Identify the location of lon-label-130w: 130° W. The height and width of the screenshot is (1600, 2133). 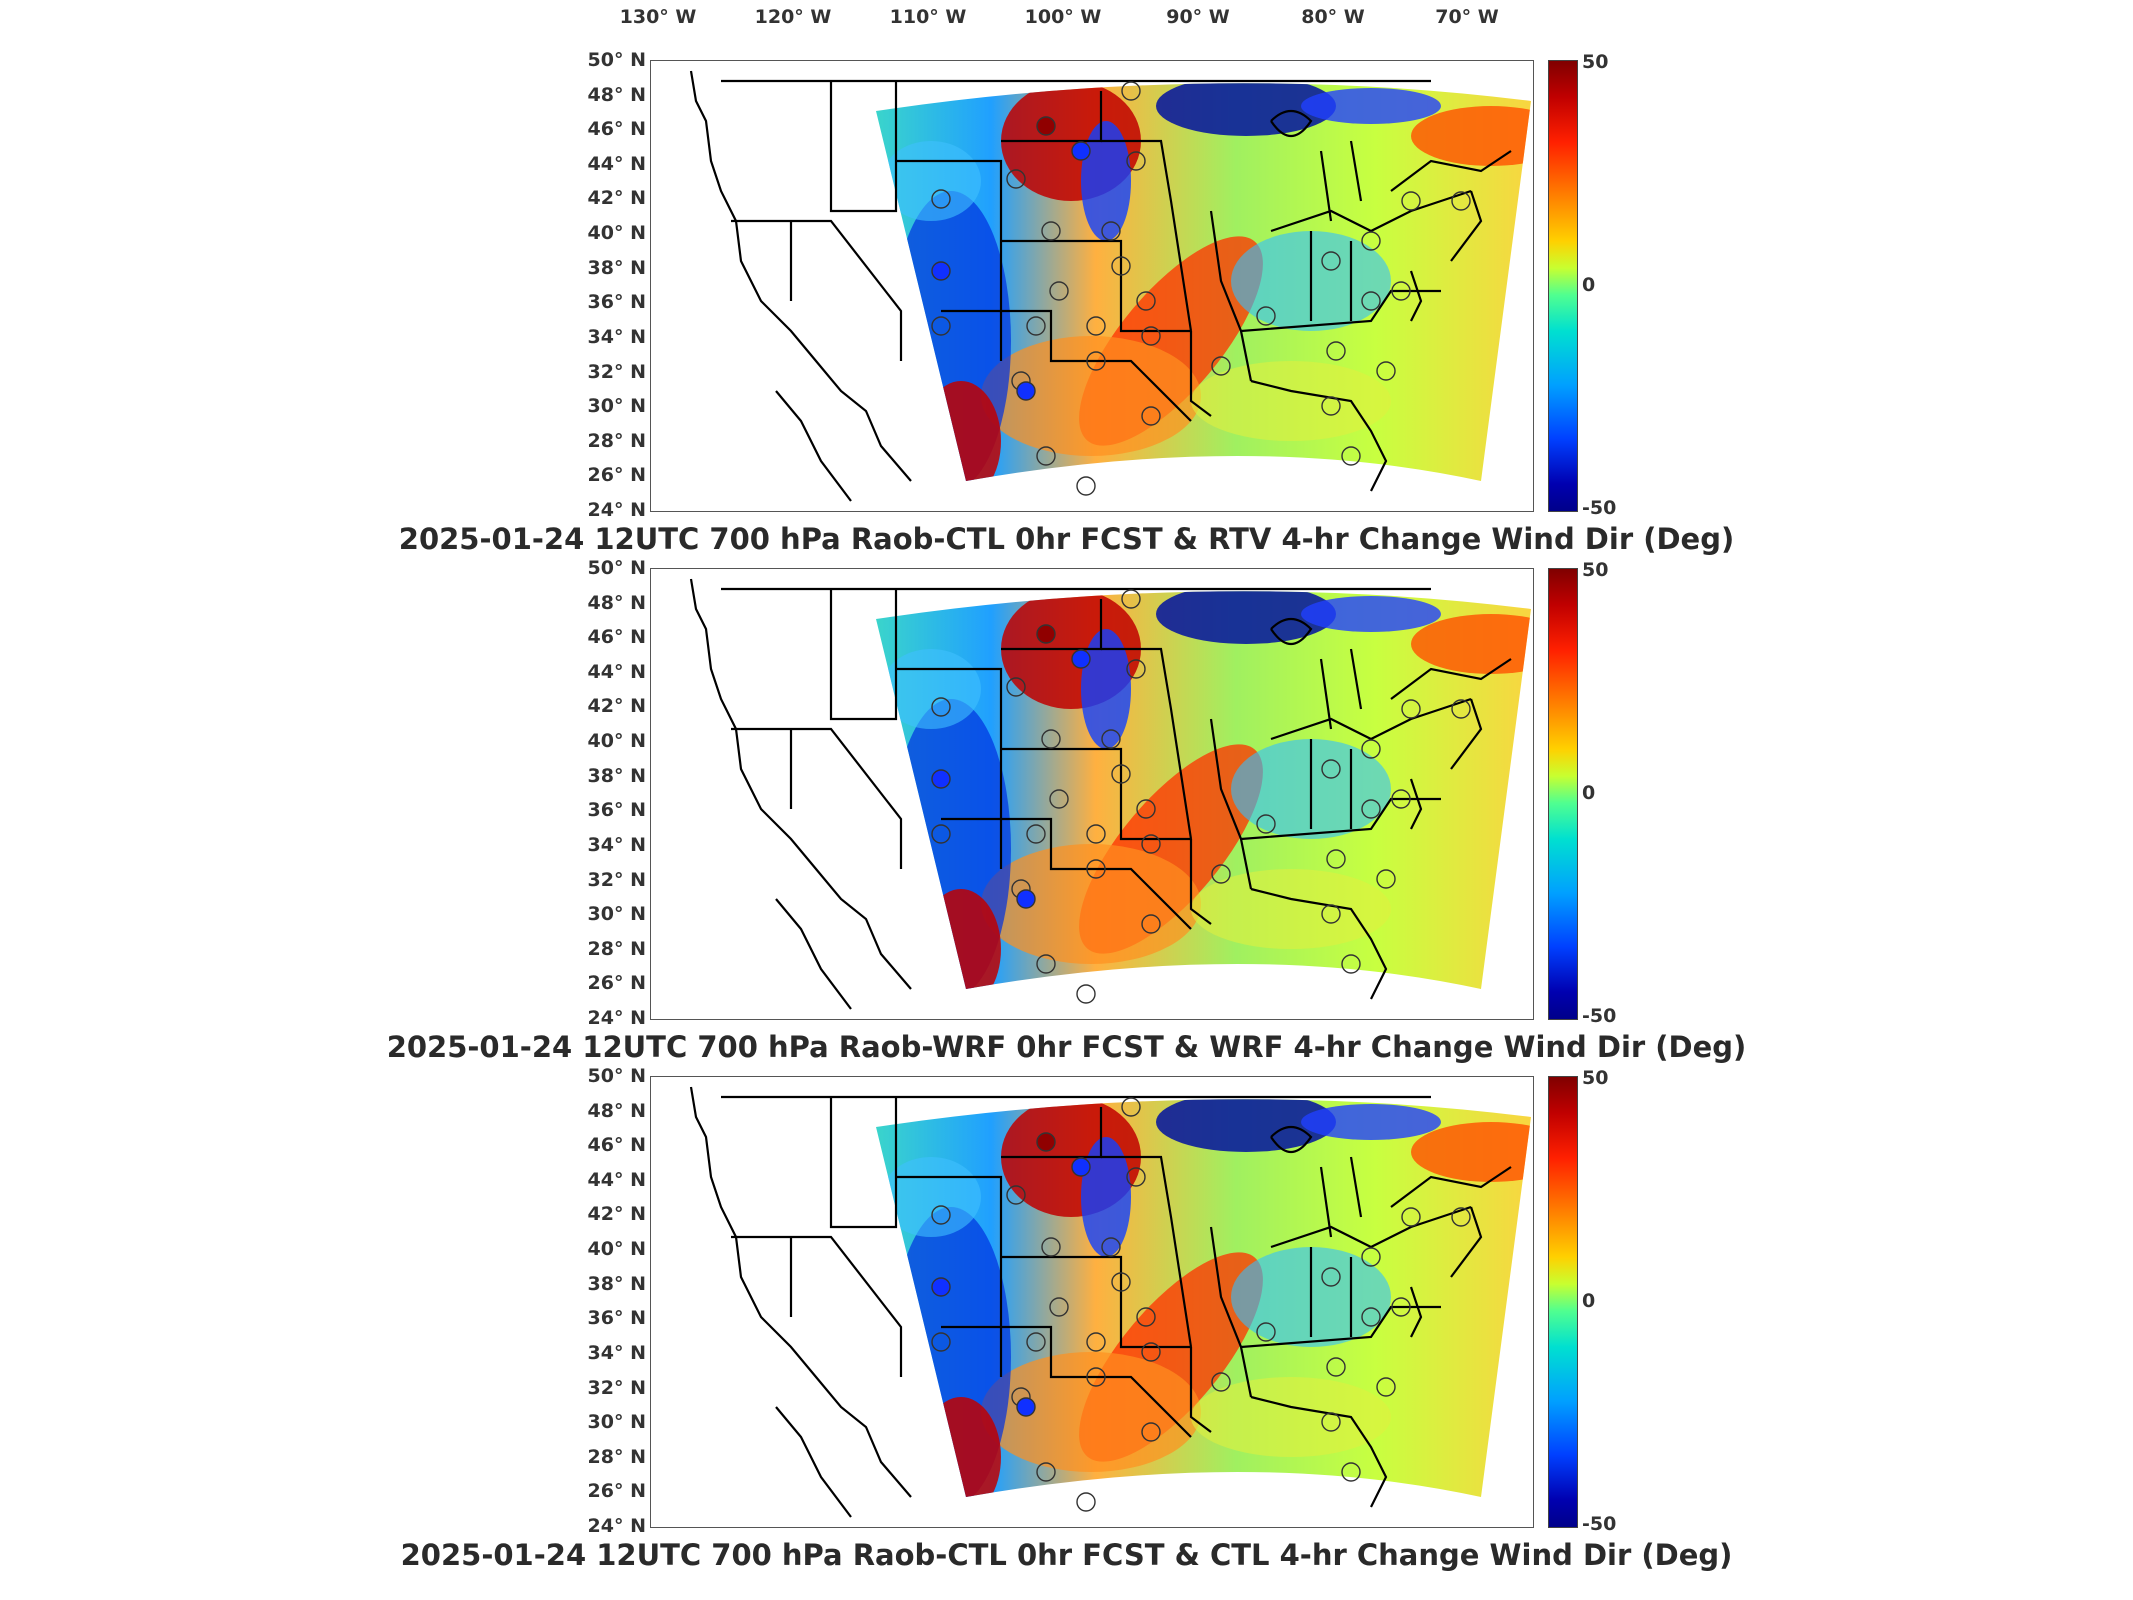
(658, 17).